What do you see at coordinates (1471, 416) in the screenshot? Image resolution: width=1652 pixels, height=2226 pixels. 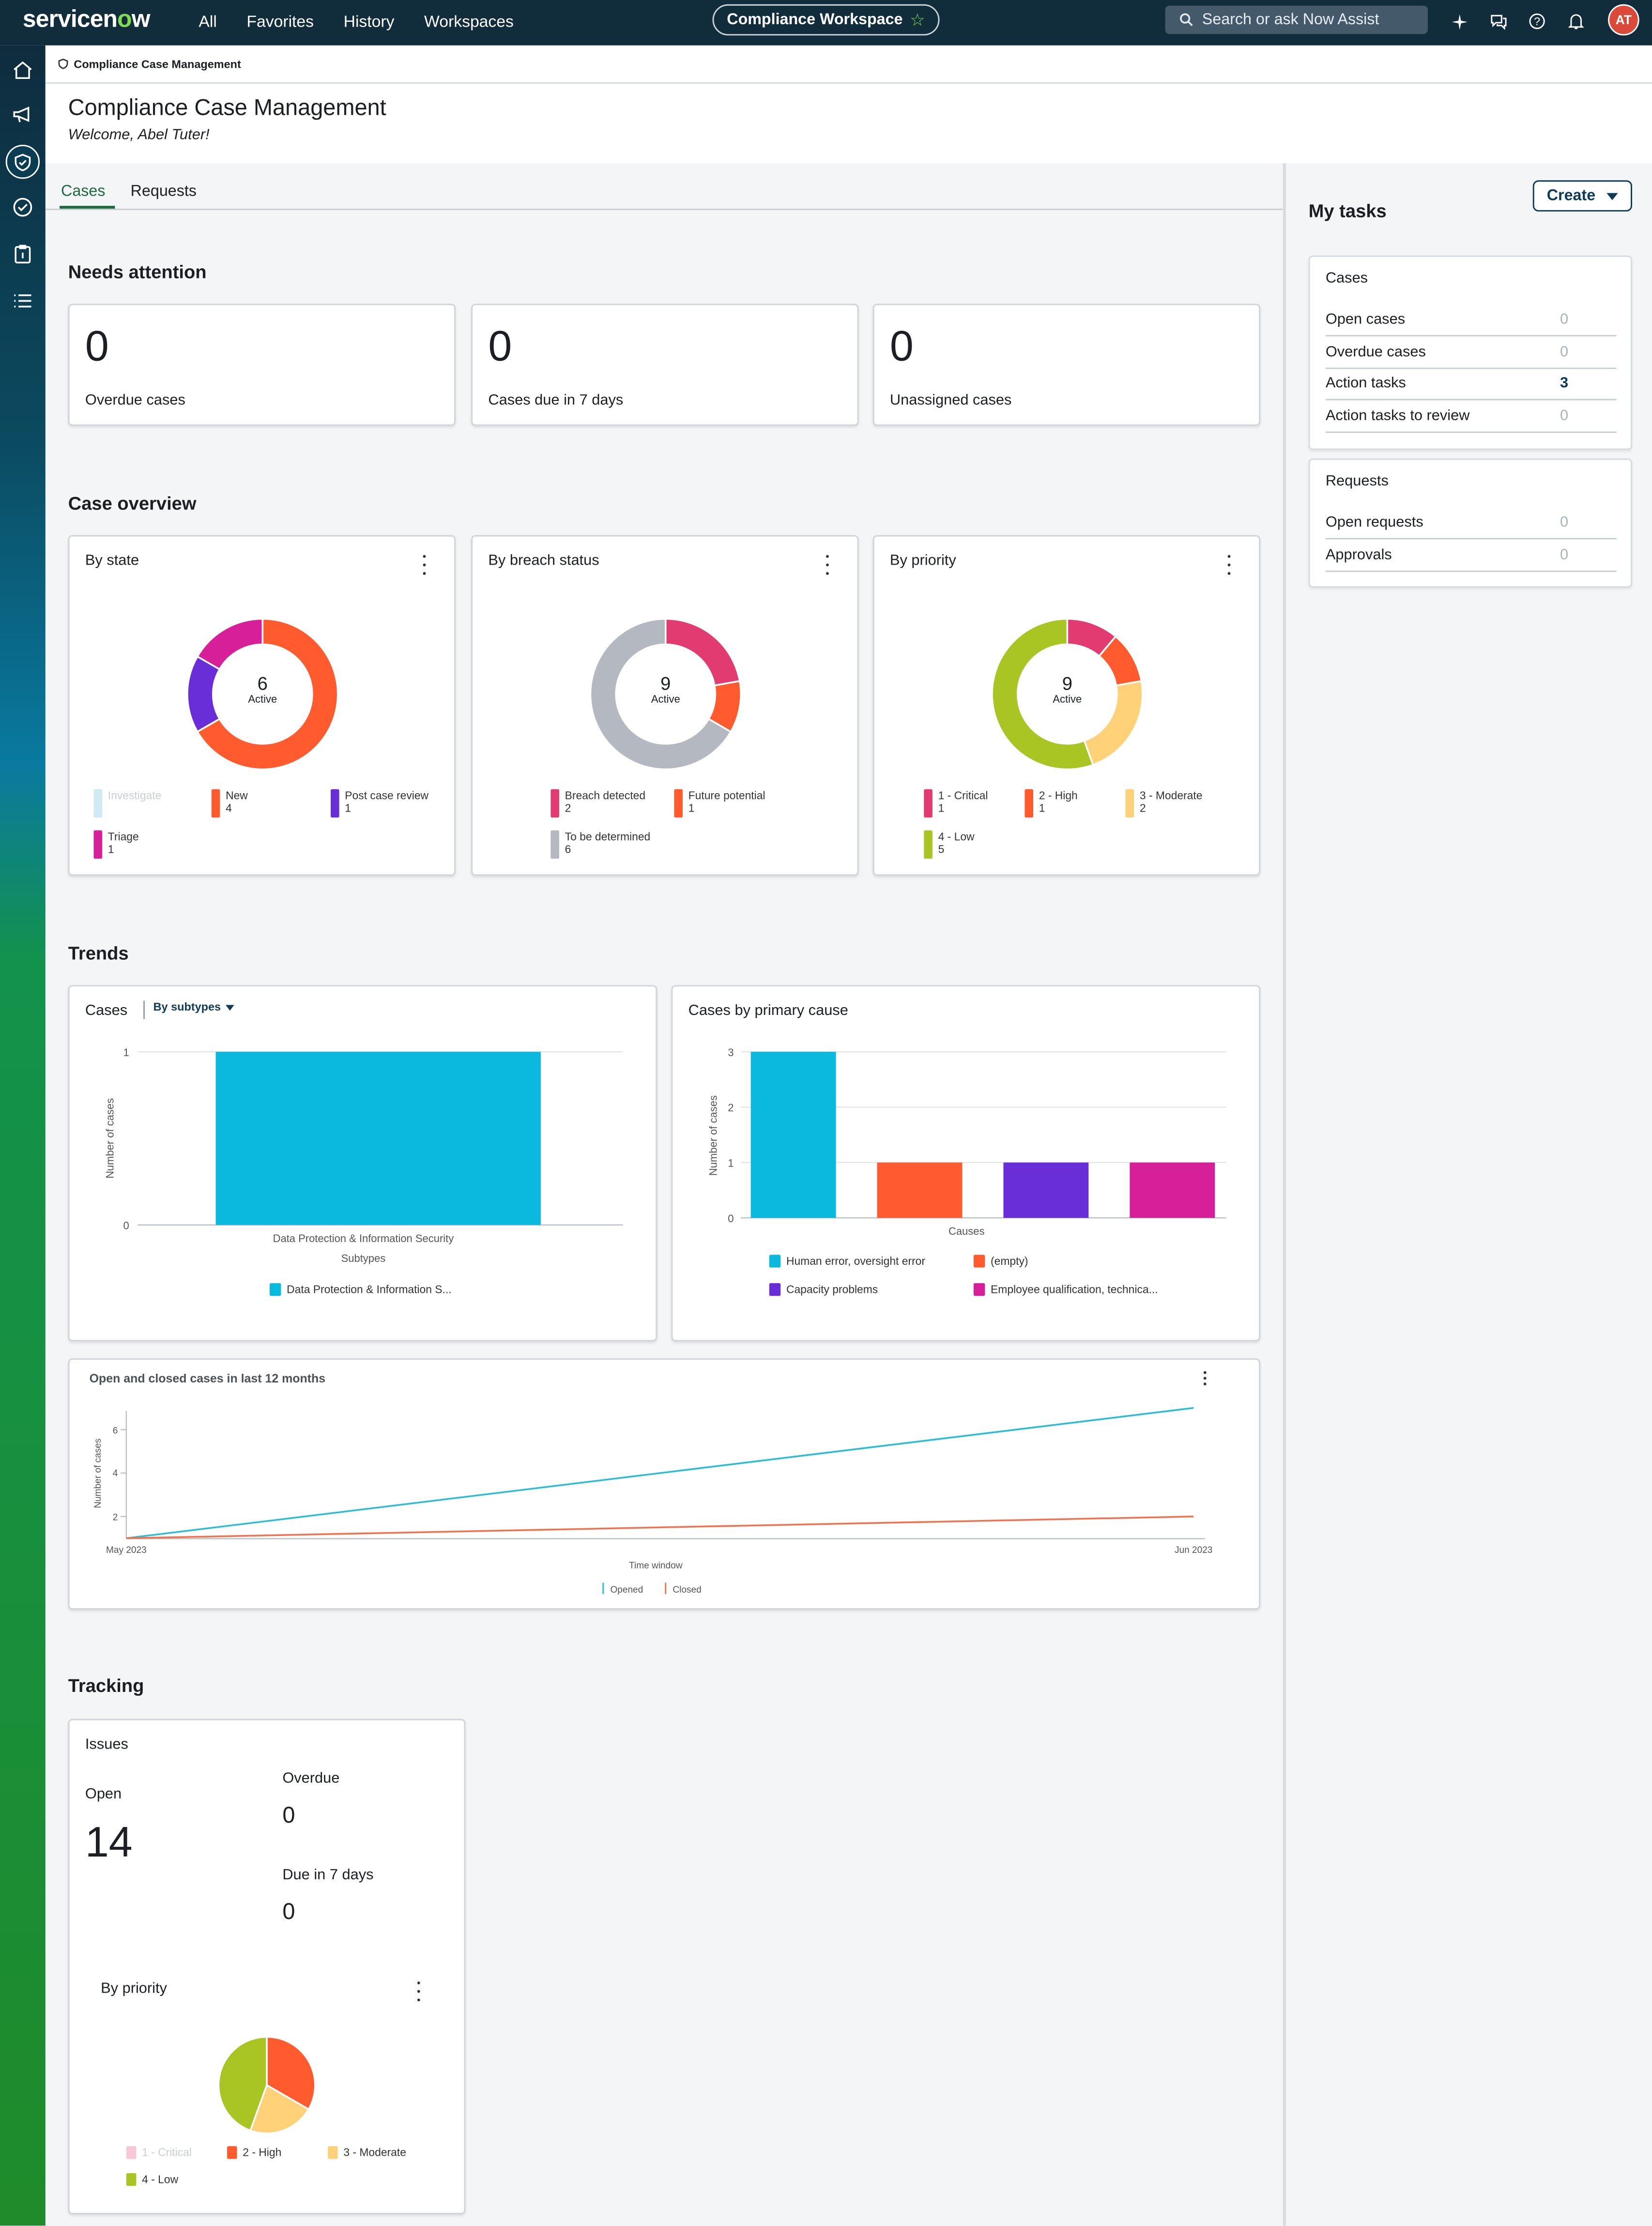 I see `task-row-action-tasks-review: Action tasks to review 0` at bounding box center [1471, 416].